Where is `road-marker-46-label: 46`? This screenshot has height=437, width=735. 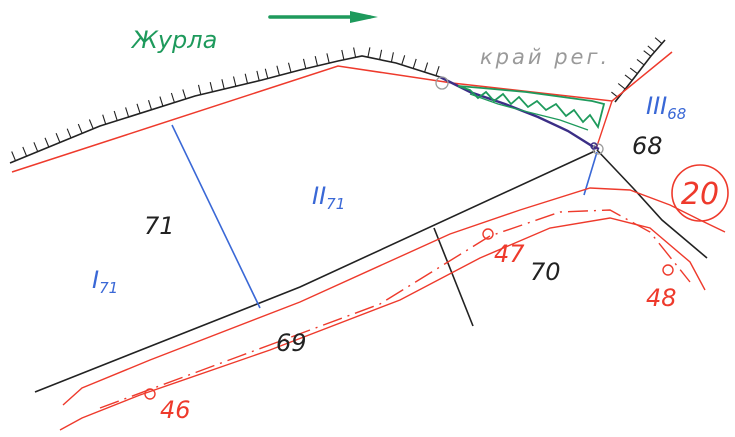
road-marker-46-label: 46 is located at coordinates (175, 410).